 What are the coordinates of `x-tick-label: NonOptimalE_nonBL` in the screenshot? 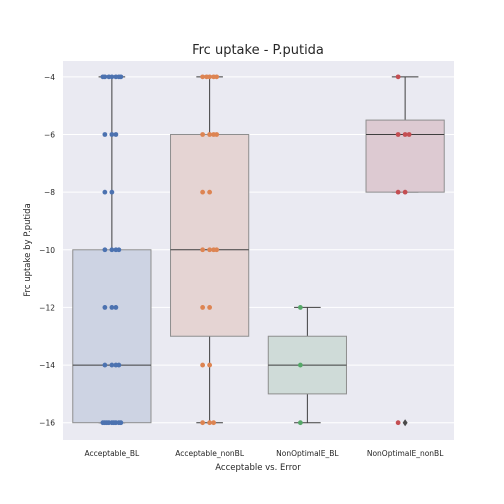 It's located at (405, 453).